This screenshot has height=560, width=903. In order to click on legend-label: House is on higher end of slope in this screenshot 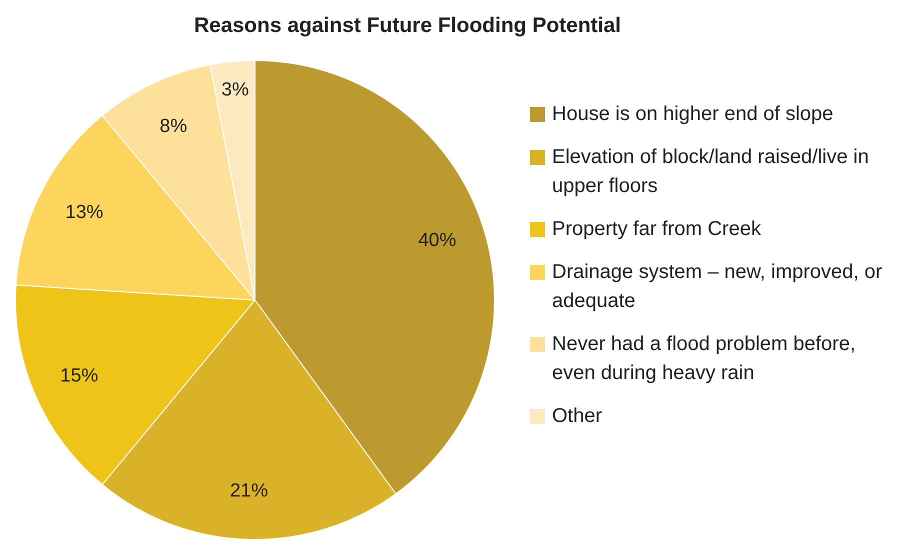, I will do `click(693, 114)`.